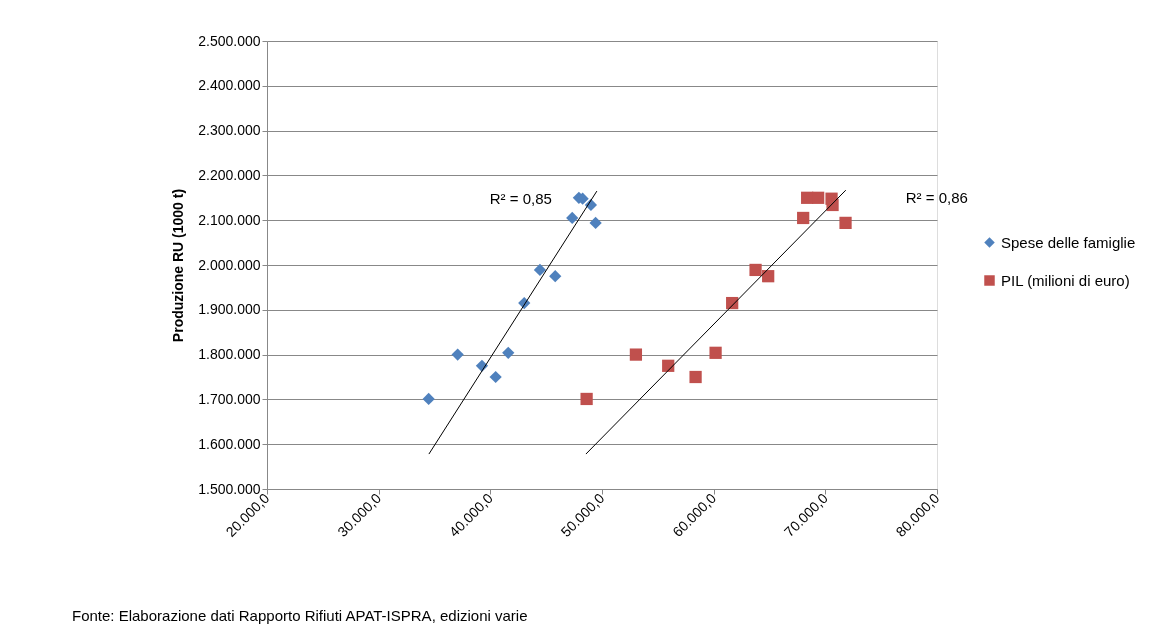 Image resolution: width=1161 pixels, height=626 pixels. Describe the element at coordinates (229, 264) in the screenshot. I see `y-tick-label: 2.000.000` at that location.